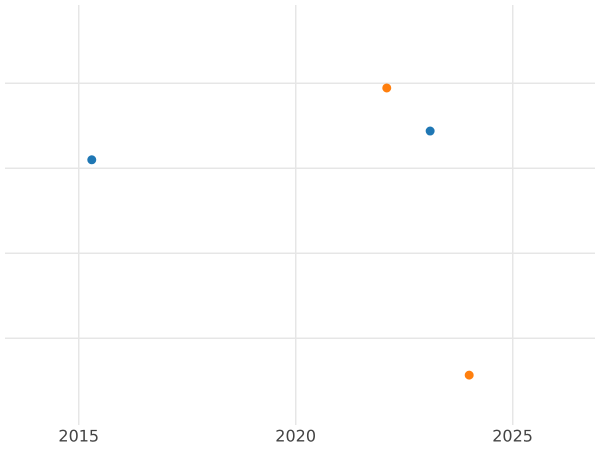 This screenshot has width=600, height=450. What do you see at coordinates (295, 436) in the screenshot?
I see `x-tick-label: 2020` at bounding box center [295, 436].